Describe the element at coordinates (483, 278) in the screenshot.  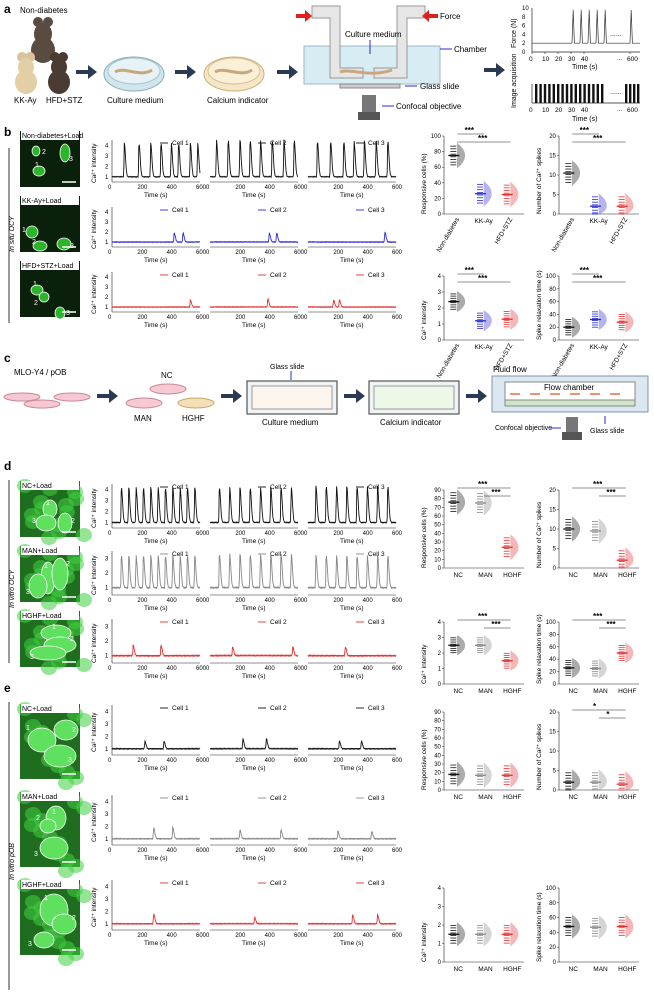
I see `sig-mark: ***` at that location.